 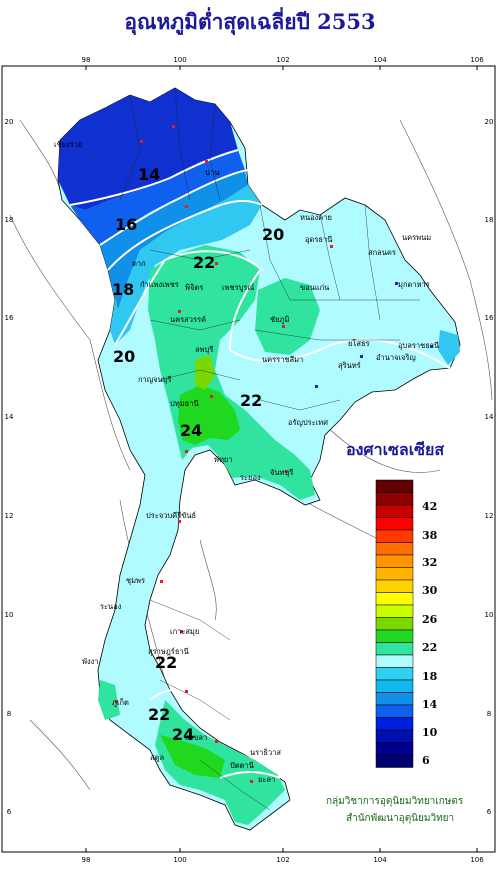 What do you see at coordinates (430, 535) in the screenshot?
I see `legend-label: 38` at bounding box center [430, 535].